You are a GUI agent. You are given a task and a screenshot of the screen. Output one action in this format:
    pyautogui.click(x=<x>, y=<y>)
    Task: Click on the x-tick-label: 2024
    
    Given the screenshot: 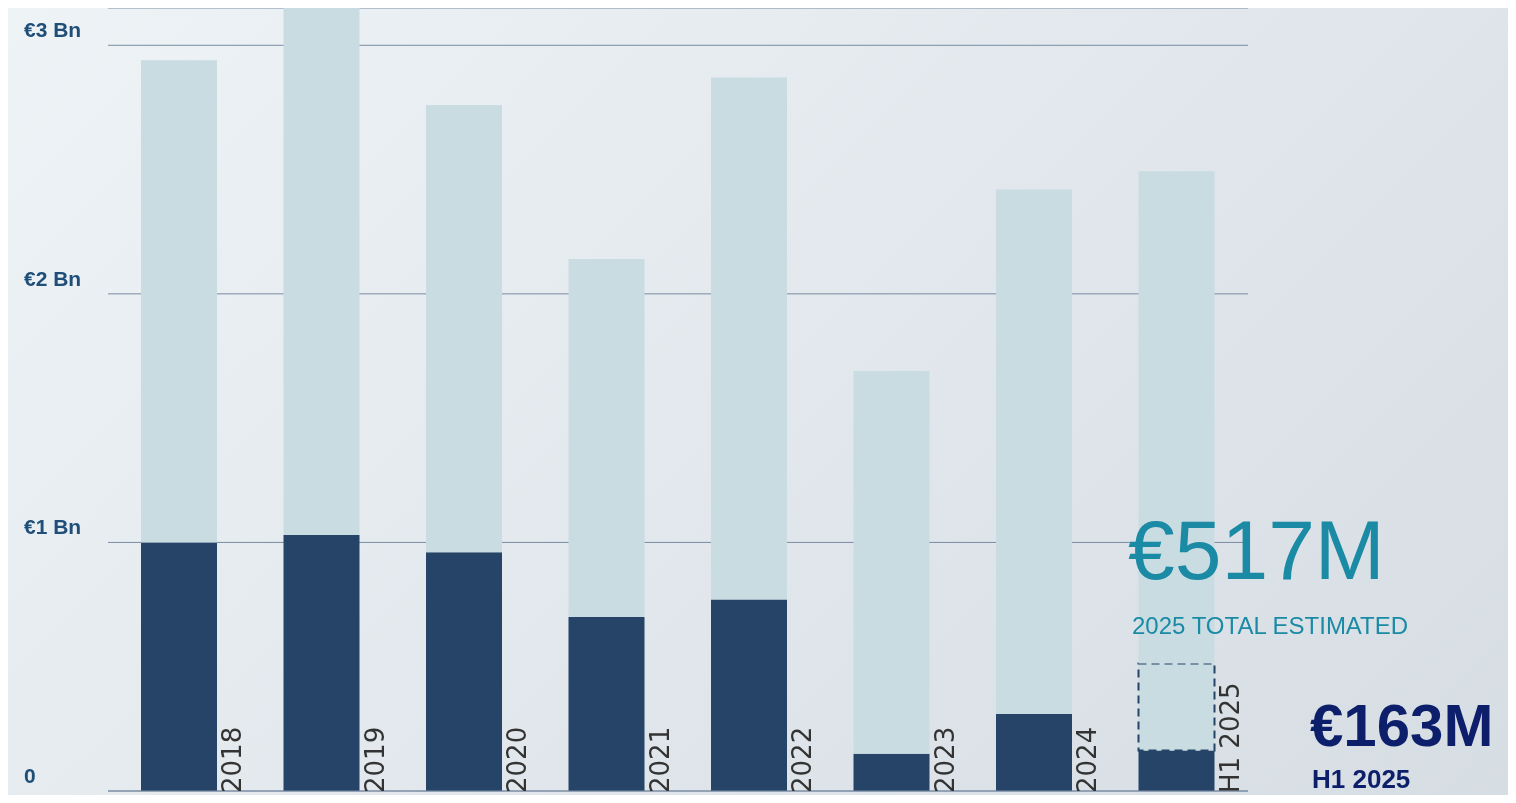 What is the action you would take?
    pyautogui.click(x=1087, y=759)
    